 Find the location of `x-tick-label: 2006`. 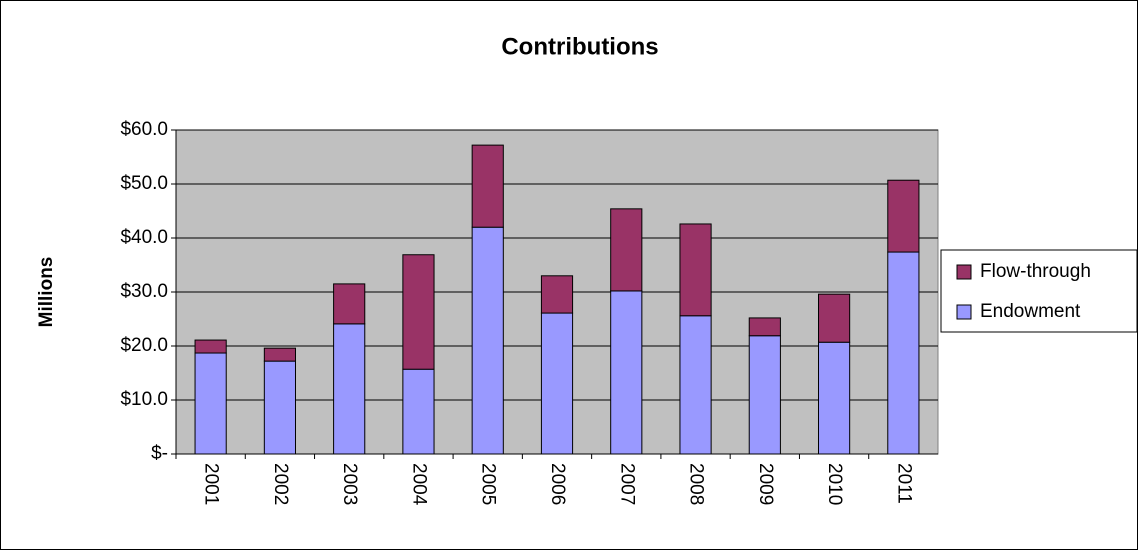

x-tick-label: 2006 is located at coordinates (557, 484).